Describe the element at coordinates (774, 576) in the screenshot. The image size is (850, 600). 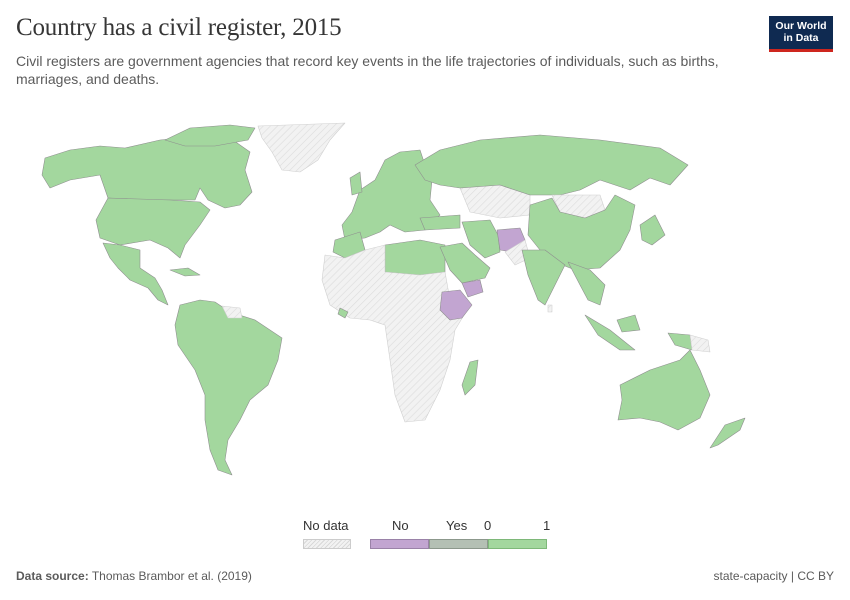
I see `license-text: state-capacity | CC BY` at that location.